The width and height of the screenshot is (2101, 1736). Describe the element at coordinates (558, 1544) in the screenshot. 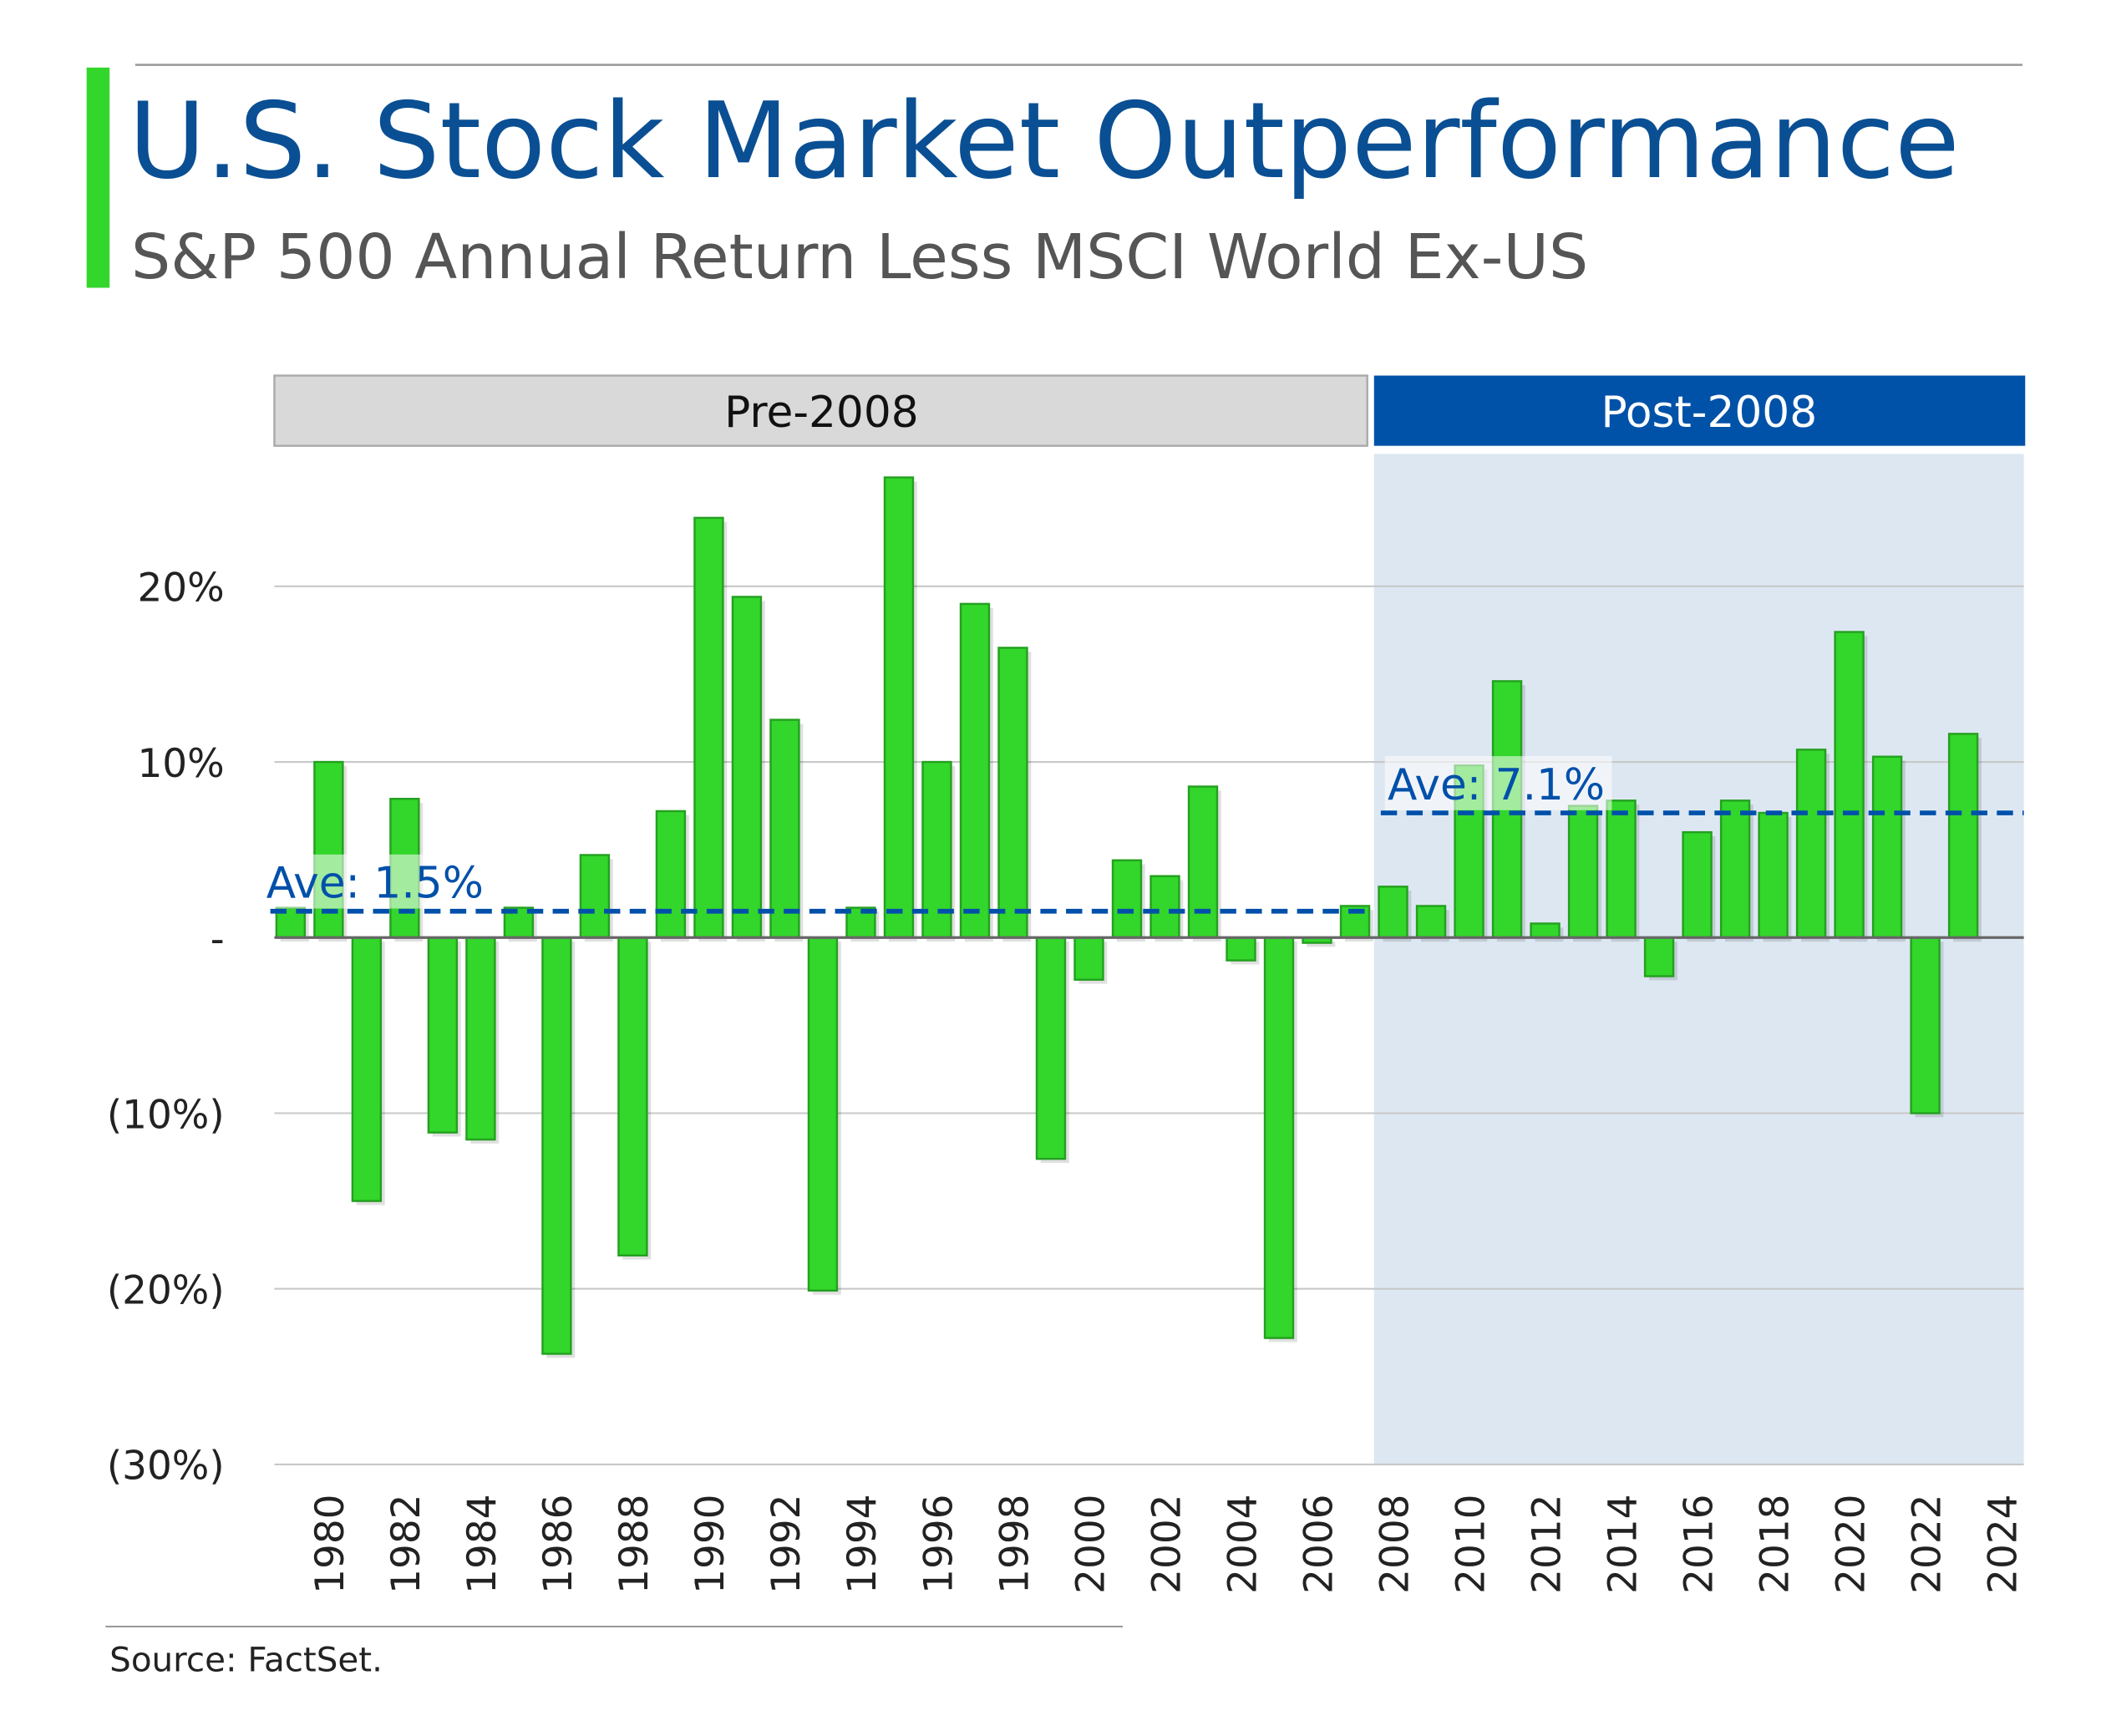

I see `x-tick-label: 1986` at that location.